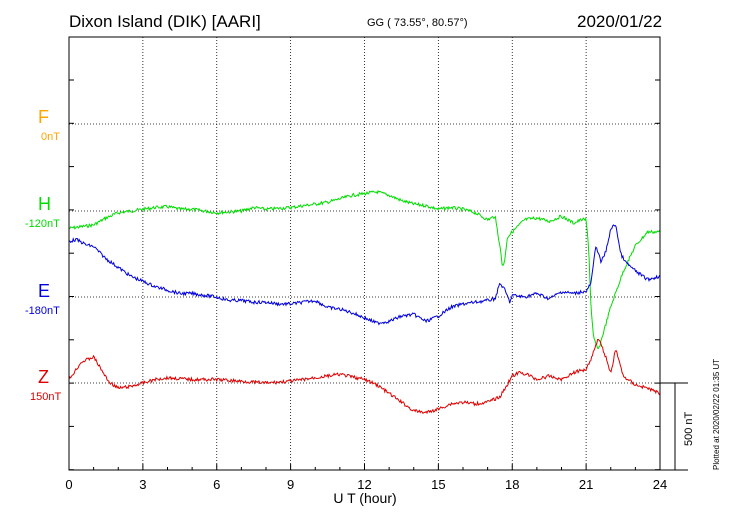 This screenshot has height=520, width=730. What do you see at coordinates (43, 377) in the screenshot?
I see `component-label-z: Z` at bounding box center [43, 377].